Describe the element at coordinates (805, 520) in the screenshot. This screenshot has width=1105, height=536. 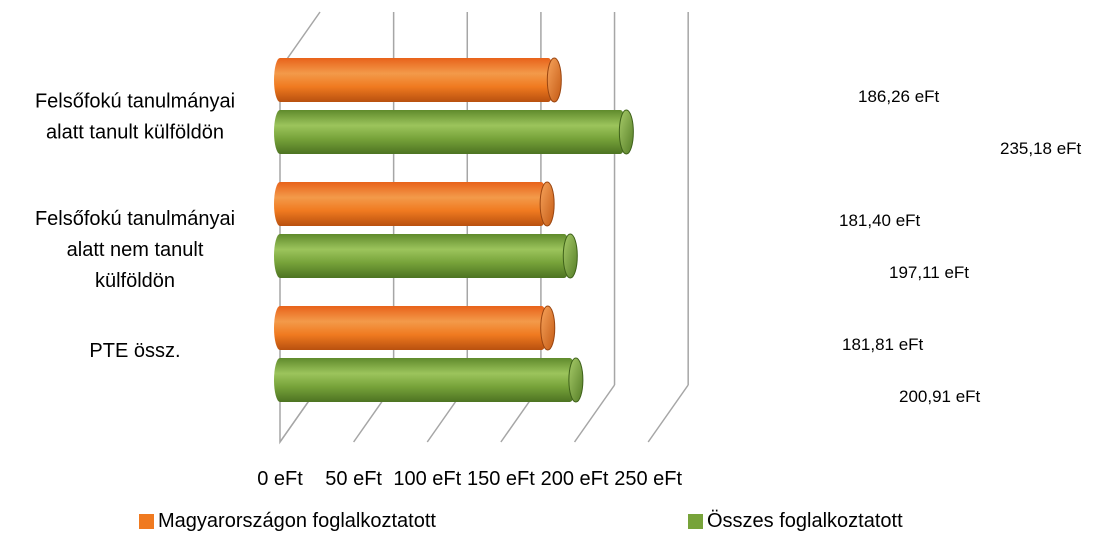
I see `legend-label-1: Összes foglalkoztatott` at that location.